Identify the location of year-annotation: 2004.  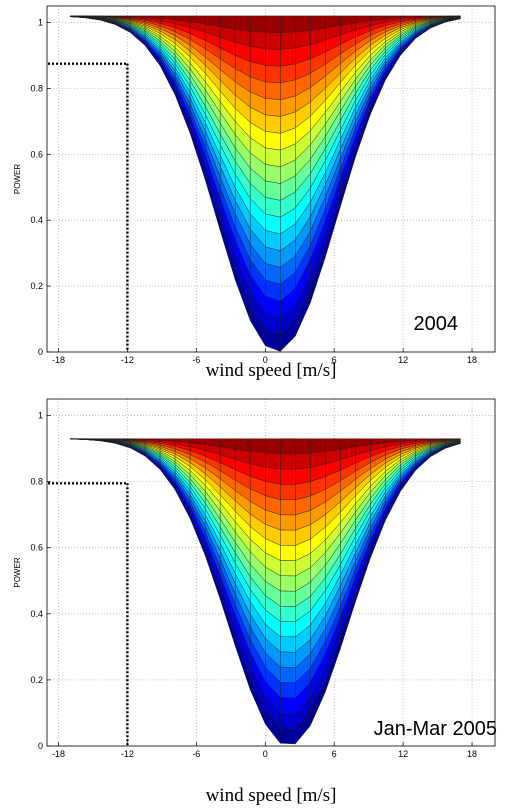
(436, 324).